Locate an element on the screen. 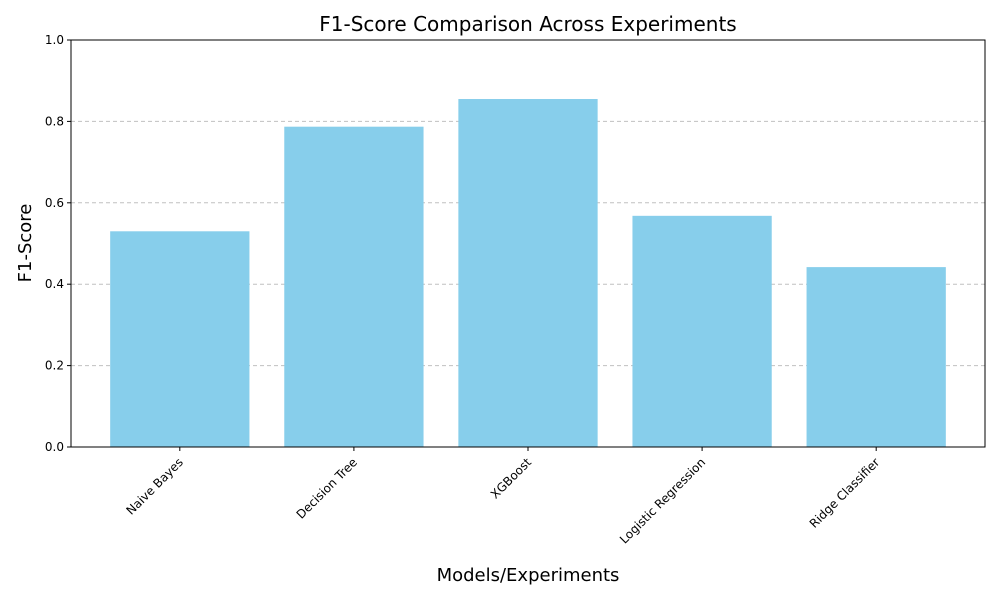  y-tick-label-5: 1.0 is located at coordinates (54, 40).